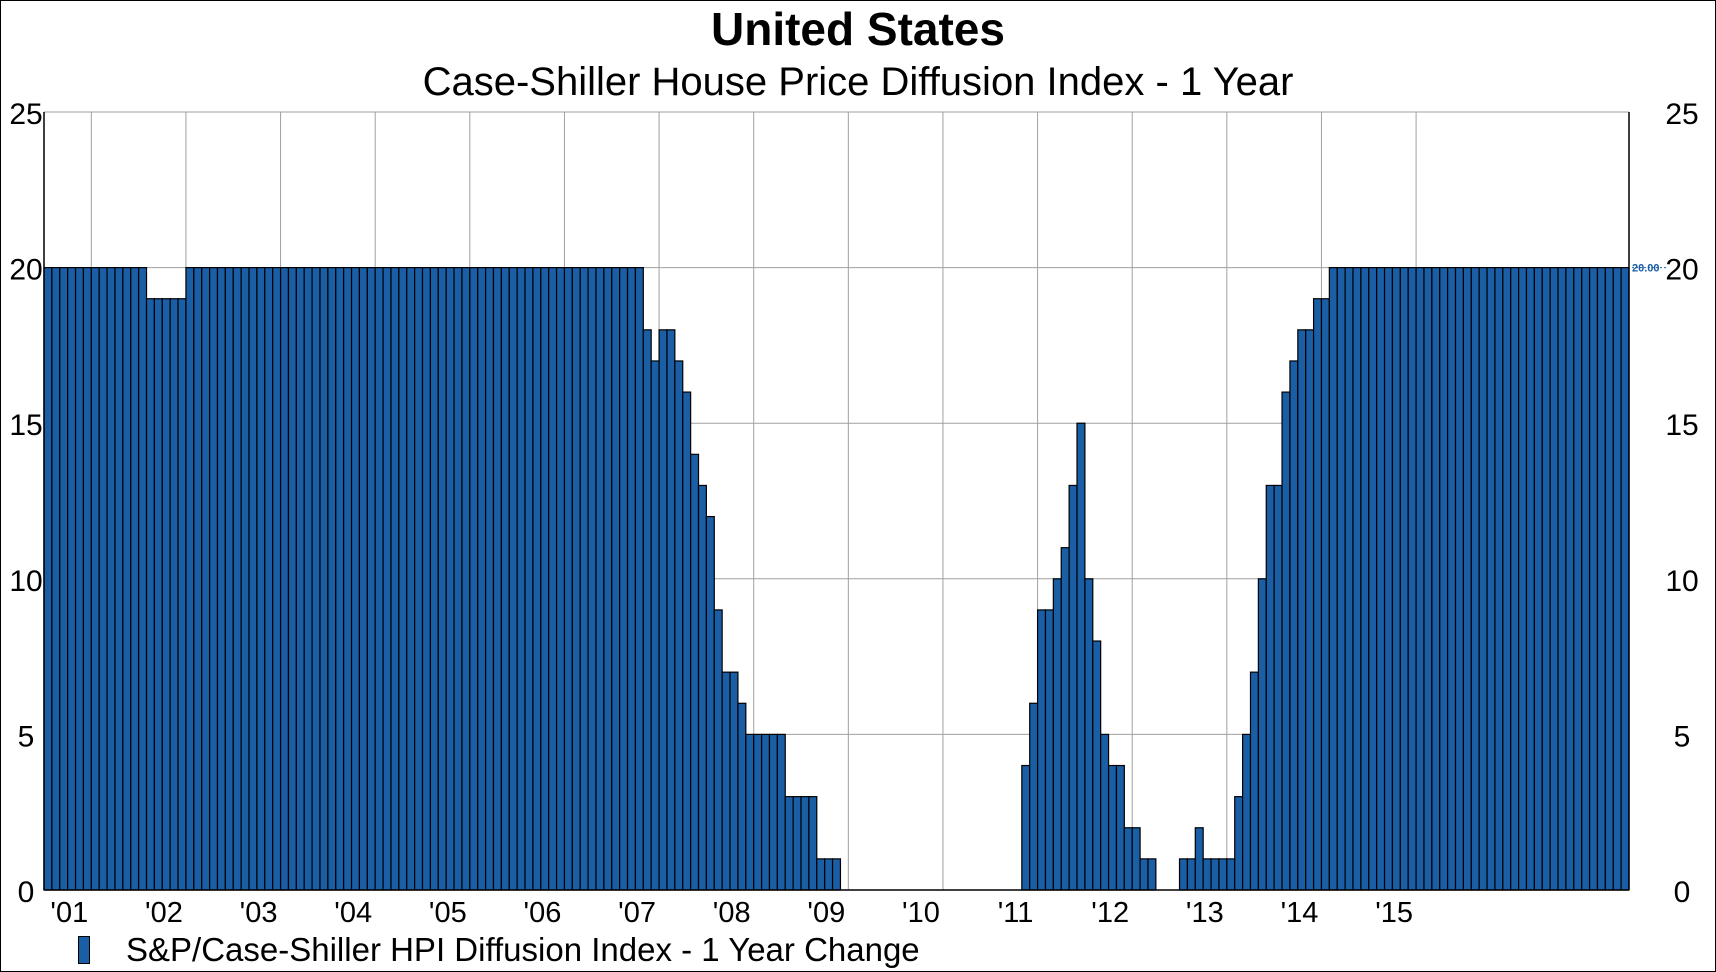 This screenshot has height=972, width=1716. Describe the element at coordinates (69, 913) in the screenshot. I see `x-tick-label: '01` at that location.